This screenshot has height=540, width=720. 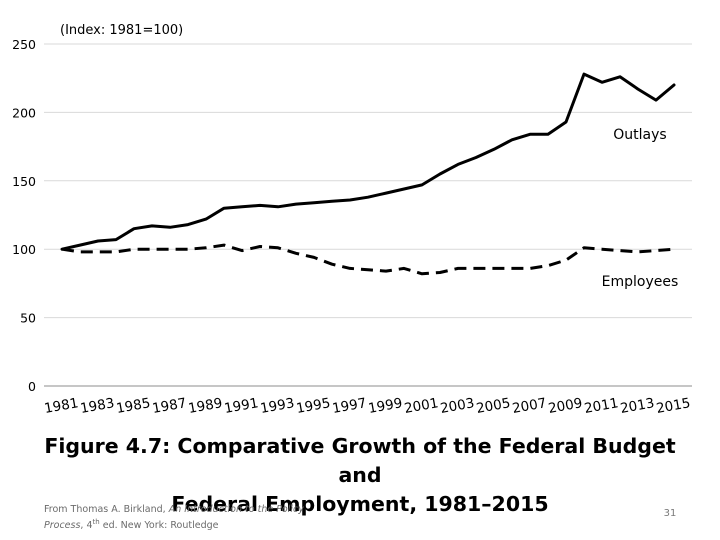 What do you see at coordinates (169, 406) in the screenshot?
I see `x-tick-label: 1987` at bounding box center [169, 406].